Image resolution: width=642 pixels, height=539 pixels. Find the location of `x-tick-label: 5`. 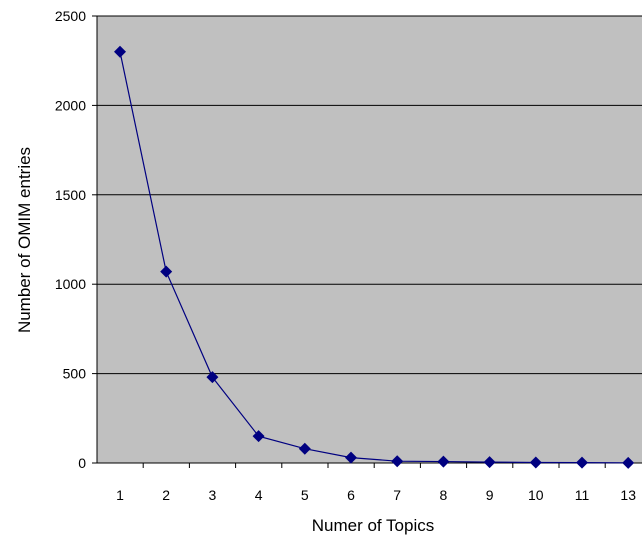

x-tick-label: 5 is located at coordinates (305, 495).